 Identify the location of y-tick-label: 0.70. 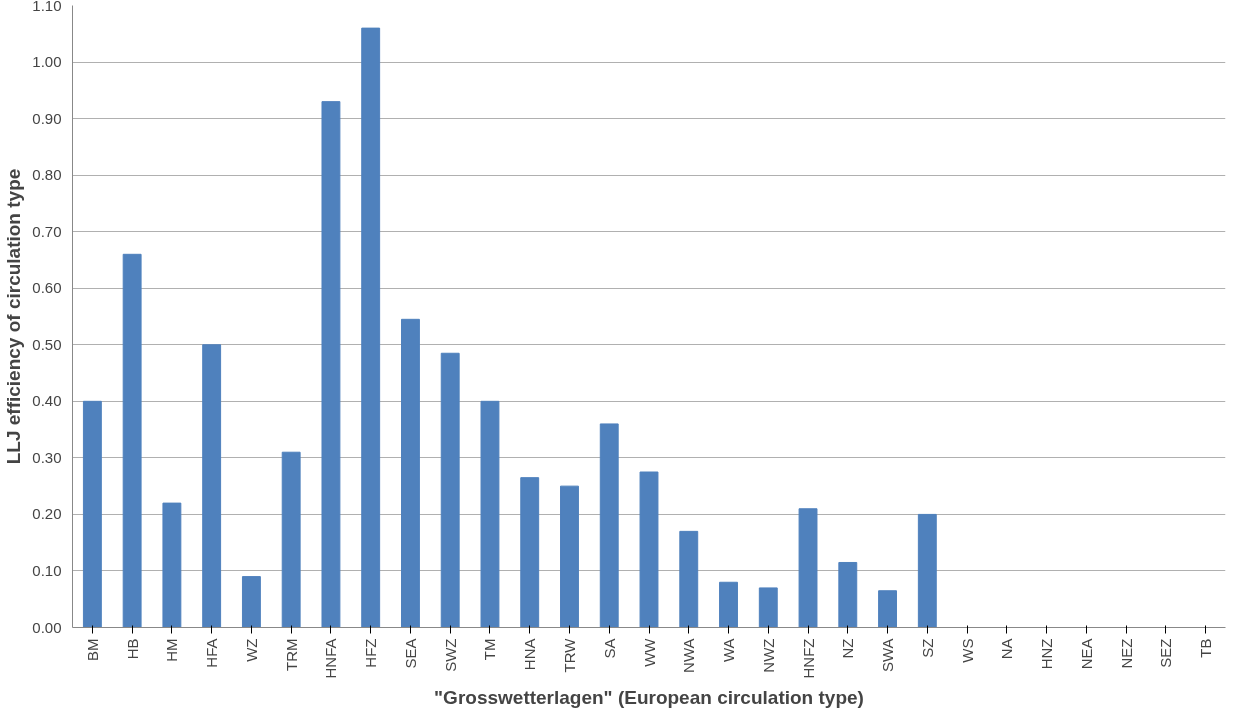
(47, 231).